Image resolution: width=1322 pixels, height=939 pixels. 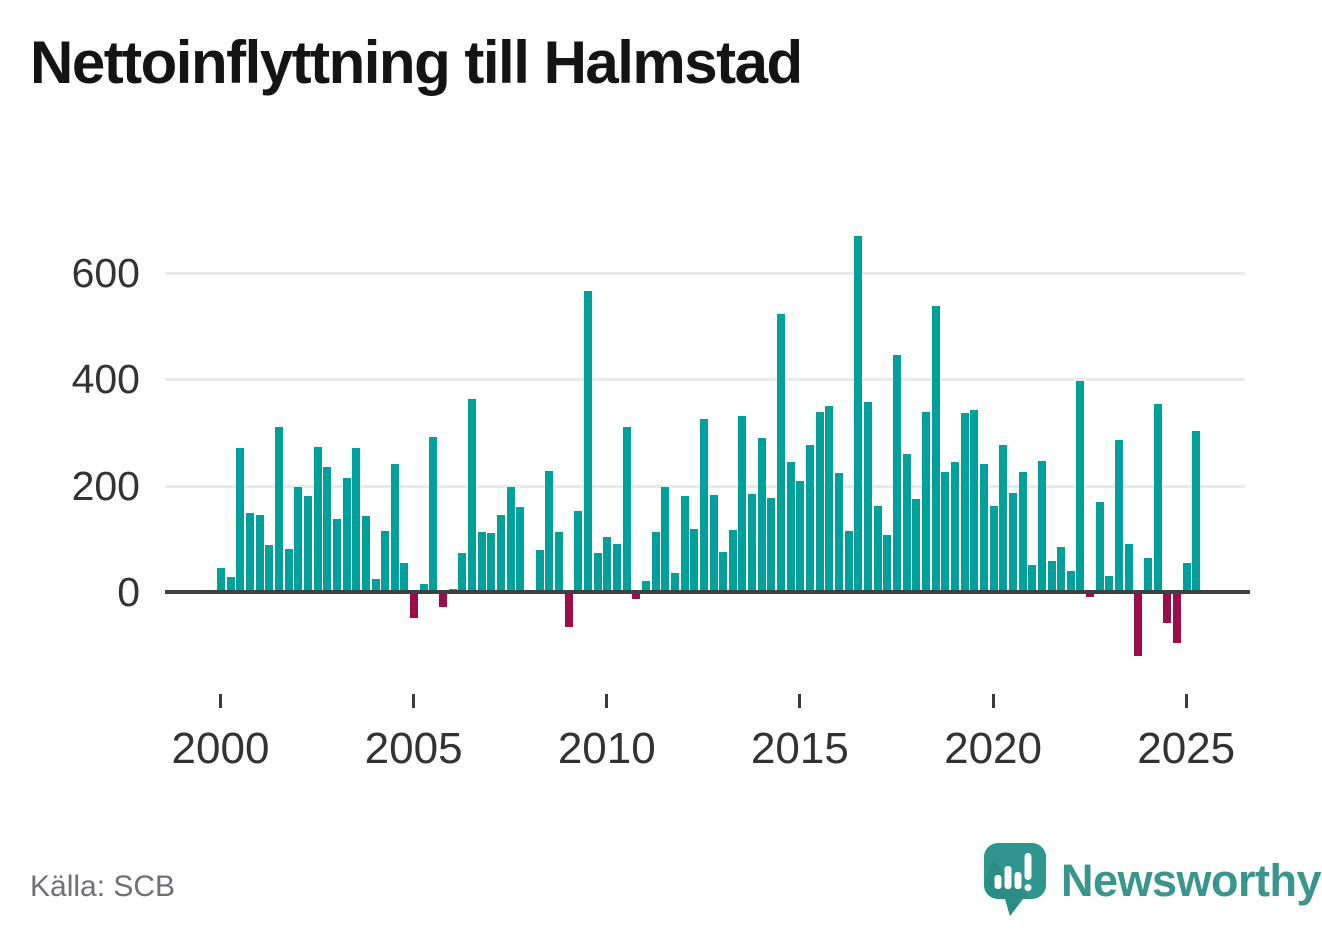 I want to click on bar-2014-Q1, so click(x=761, y=514).